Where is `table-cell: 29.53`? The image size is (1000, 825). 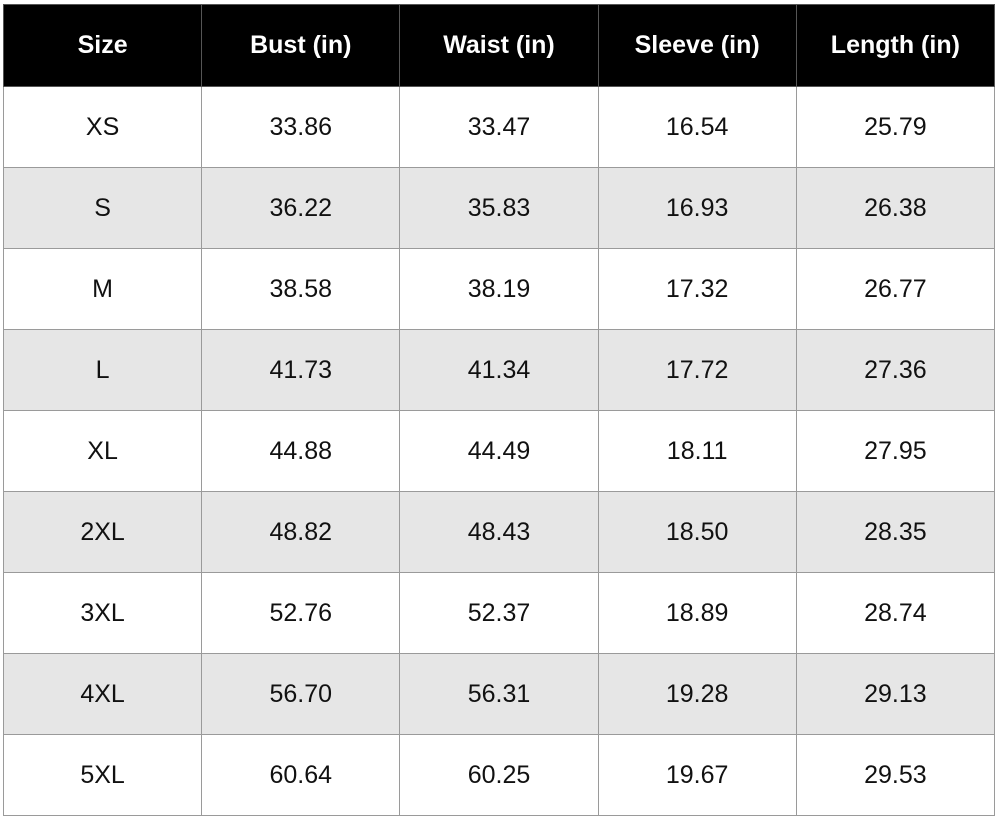
table-cell: 29.53 is located at coordinates (895, 775).